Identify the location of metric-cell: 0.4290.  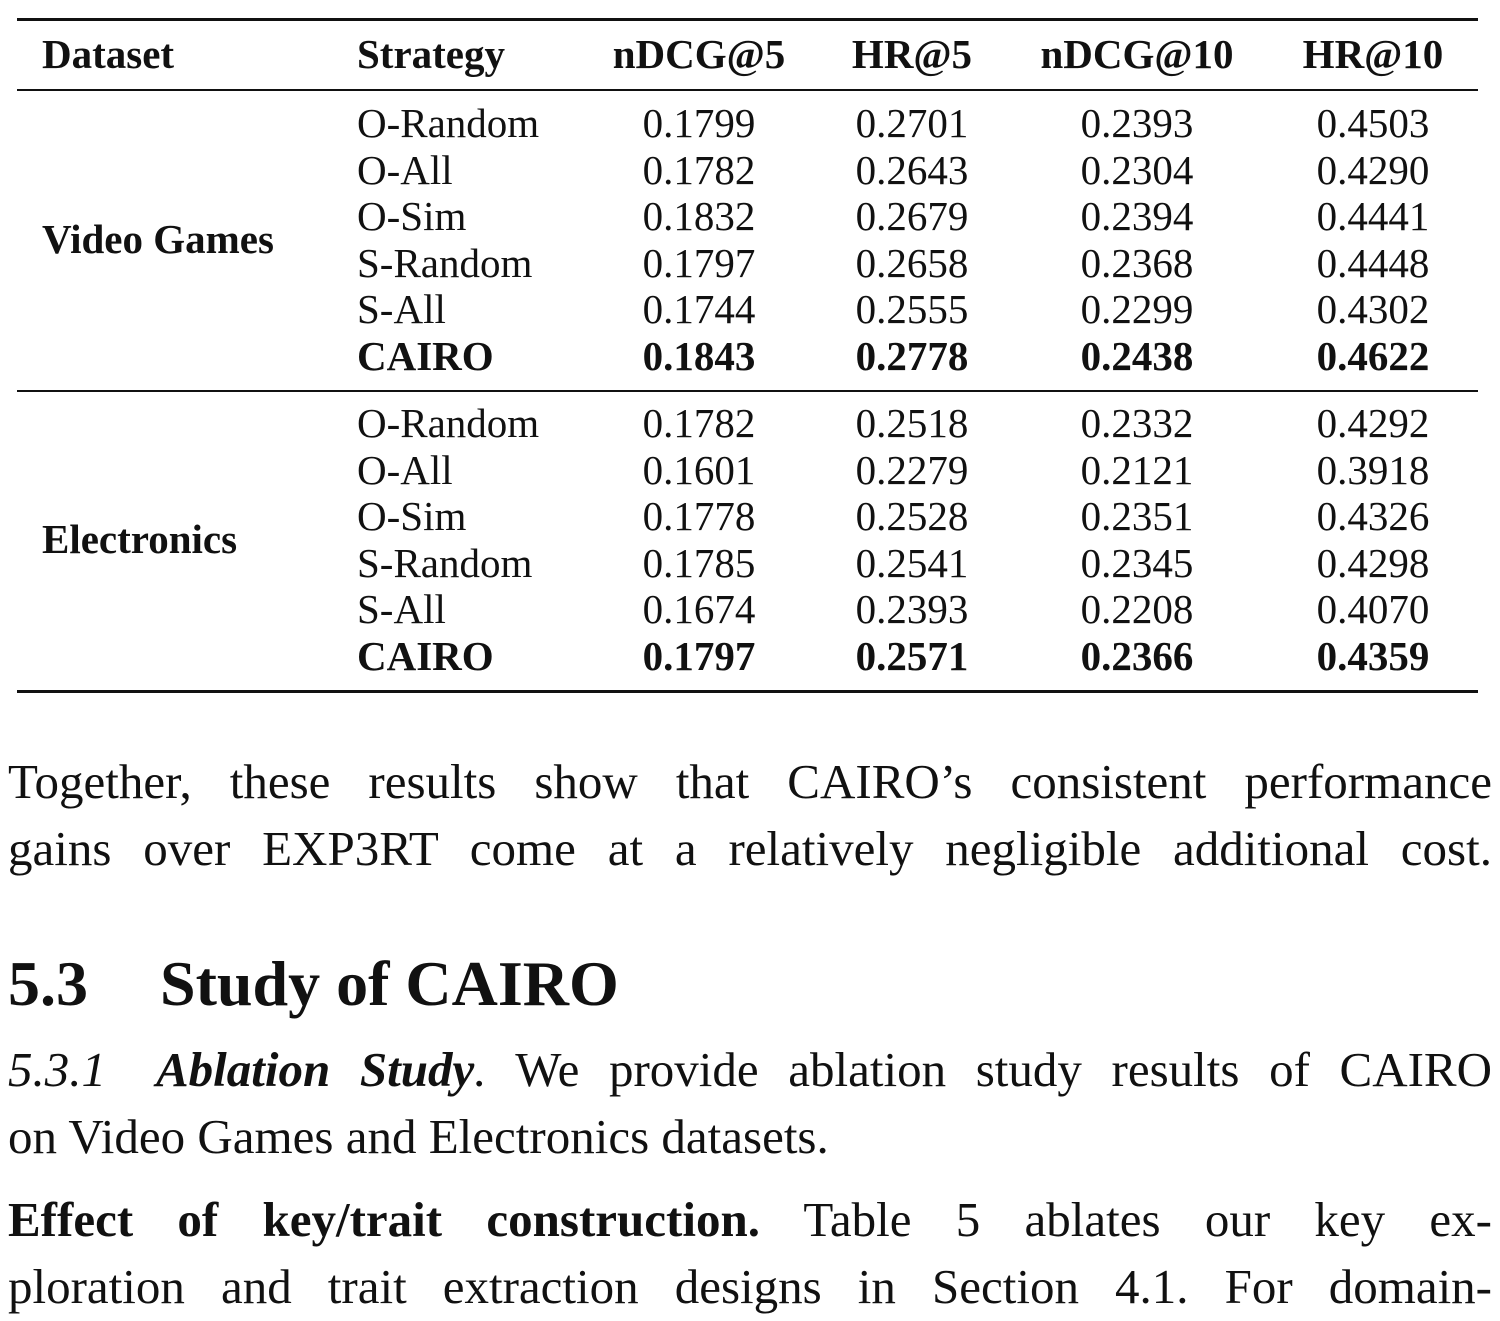
(1373, 169).